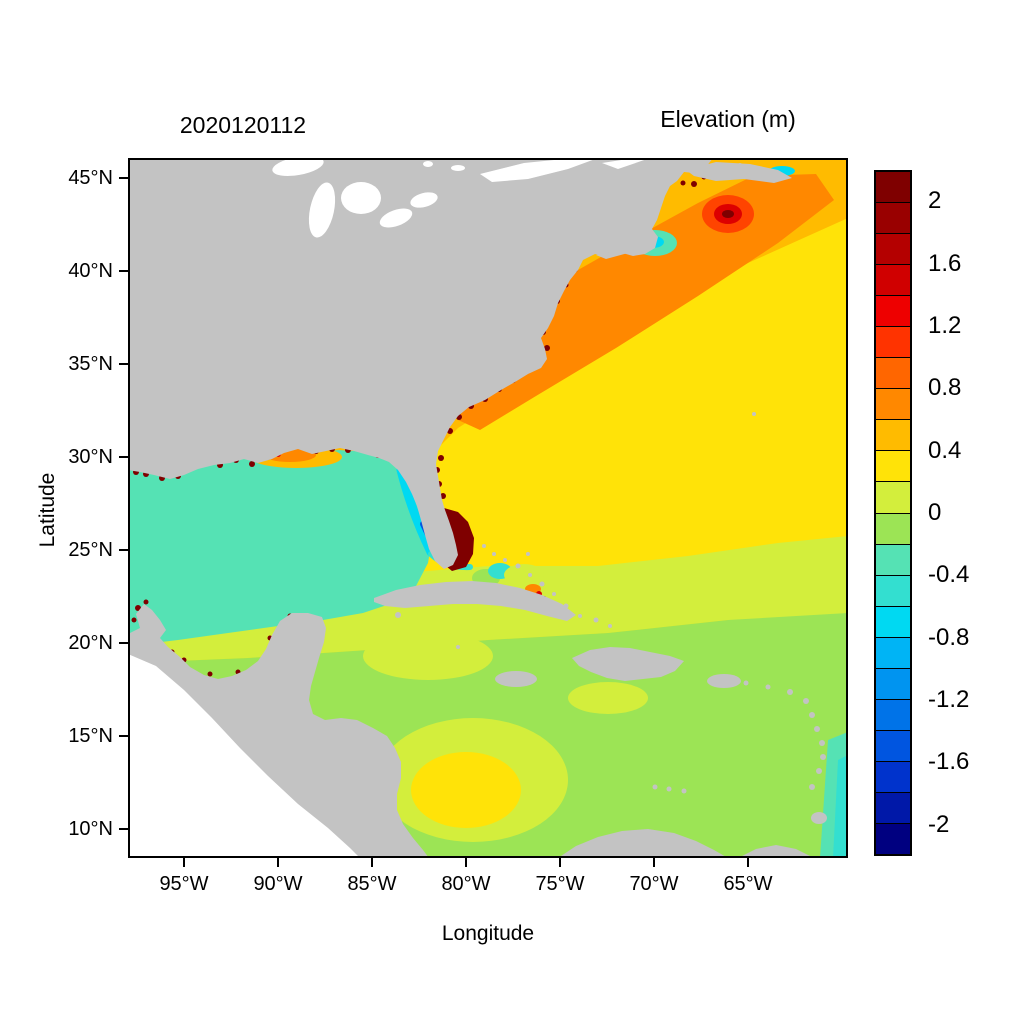 The image size is (1024, 1024). What do you see at coordinates (90, 643) in the screenshot?
I see `y-tick-label: 20°N` at bounding box center [90, 643].